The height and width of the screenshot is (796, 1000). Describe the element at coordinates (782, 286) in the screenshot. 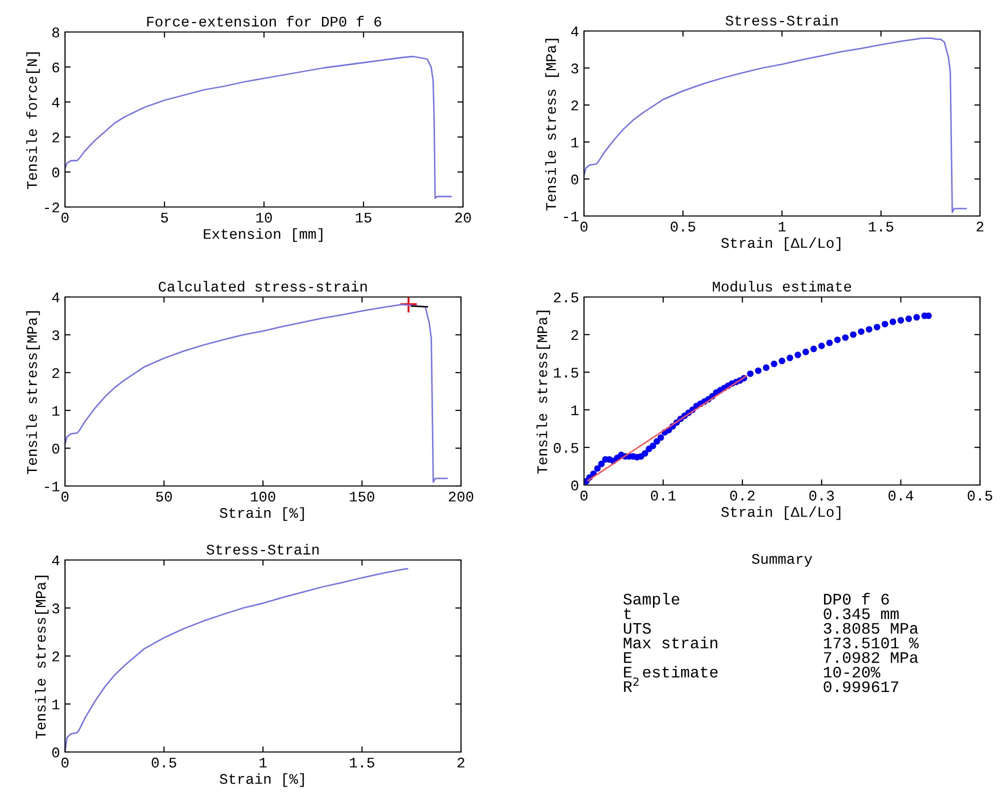

I see `chart-title: Modulus estimate` at that location.